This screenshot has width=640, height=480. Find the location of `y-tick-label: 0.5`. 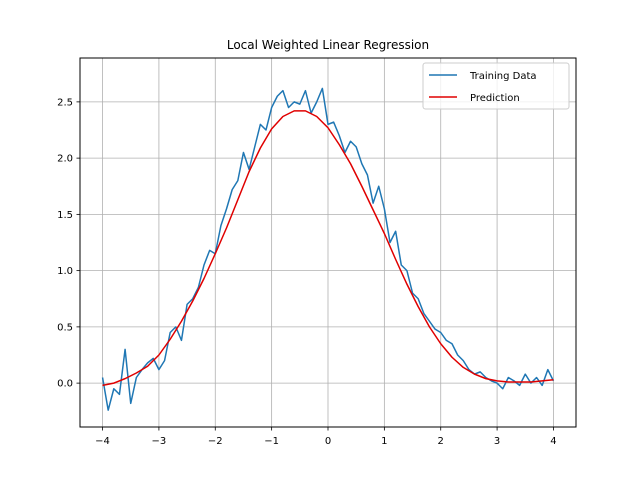

y-tick-label: 0.5 is located at coordinates (65, 327).